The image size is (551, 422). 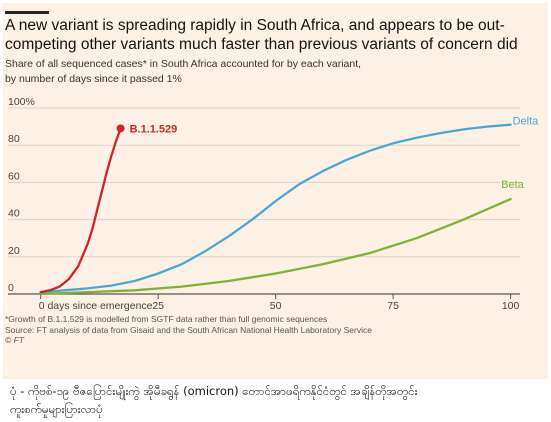 I want to click on x-tick-label: 25, so click(x=158, y=306).